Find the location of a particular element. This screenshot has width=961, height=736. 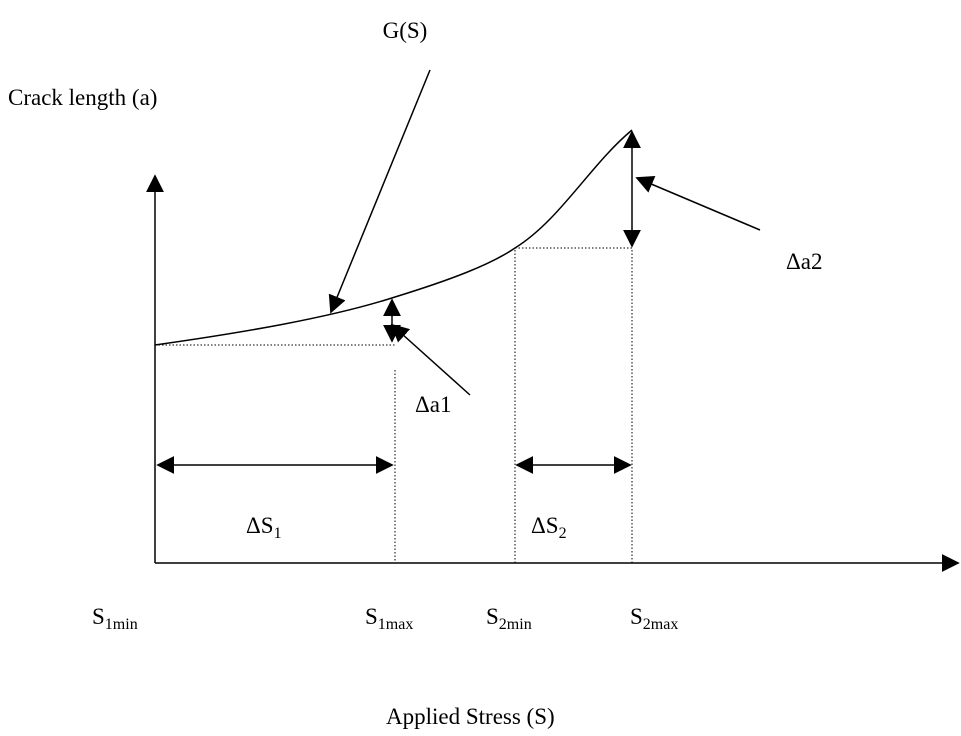

curve is located at coordinates (393, 237).